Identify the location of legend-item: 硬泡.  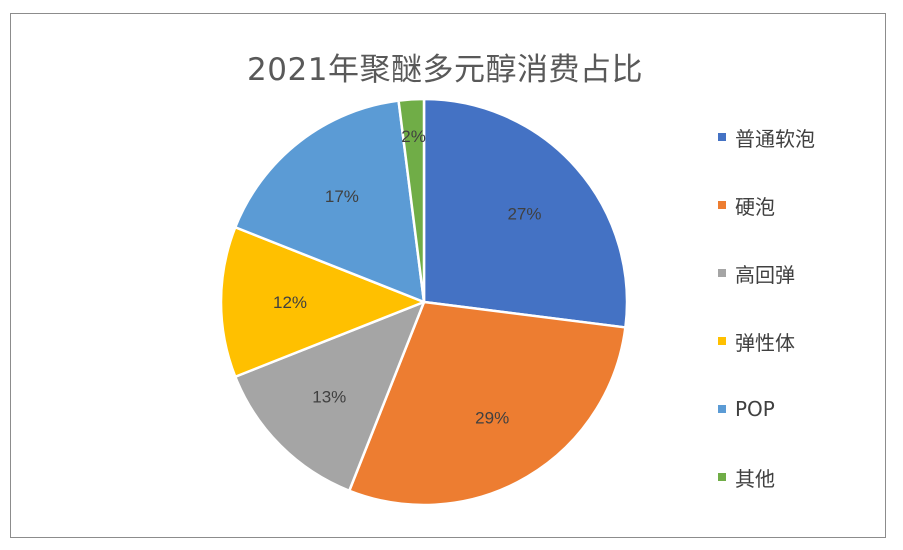
(766, 205).